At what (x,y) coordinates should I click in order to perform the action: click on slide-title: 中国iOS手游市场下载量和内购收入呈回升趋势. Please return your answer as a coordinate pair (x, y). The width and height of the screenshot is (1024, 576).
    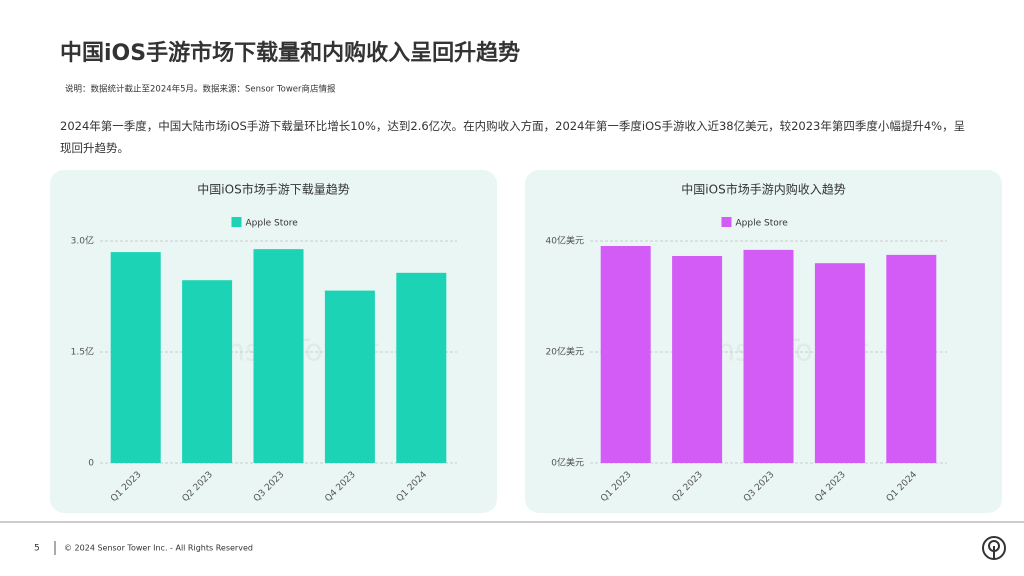
    Looking at the image, I should click on (290, 53).